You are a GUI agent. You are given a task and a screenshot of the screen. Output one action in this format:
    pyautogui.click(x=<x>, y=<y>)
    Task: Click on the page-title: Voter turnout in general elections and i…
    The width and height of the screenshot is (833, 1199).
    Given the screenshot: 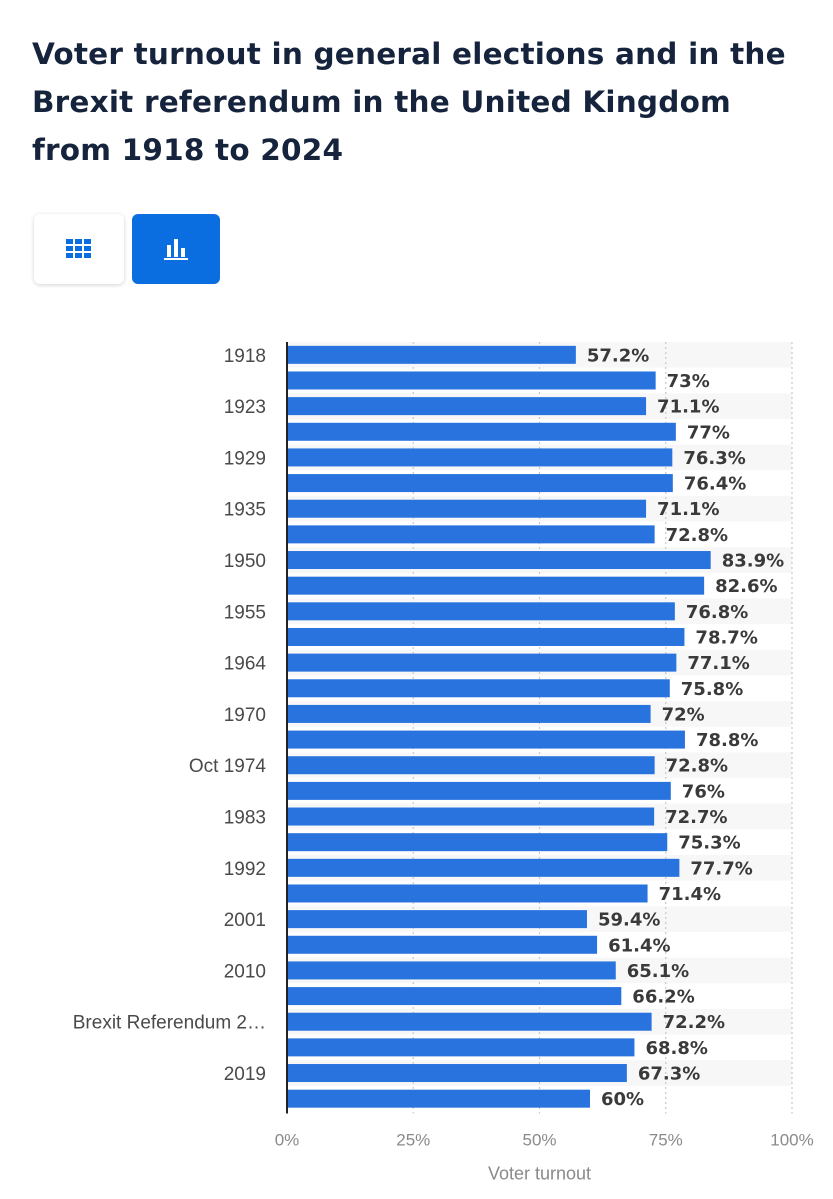 What is the action you would take?
    pyautogui.click(x=409, y=102)
    